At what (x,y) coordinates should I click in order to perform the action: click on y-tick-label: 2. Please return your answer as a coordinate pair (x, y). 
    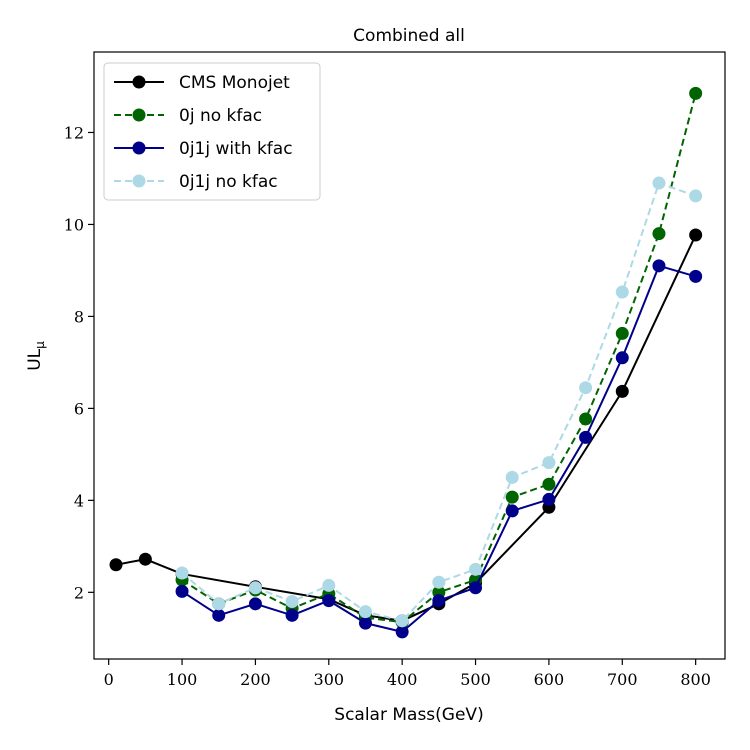
    Looking at the image, I should click on (79, 592).